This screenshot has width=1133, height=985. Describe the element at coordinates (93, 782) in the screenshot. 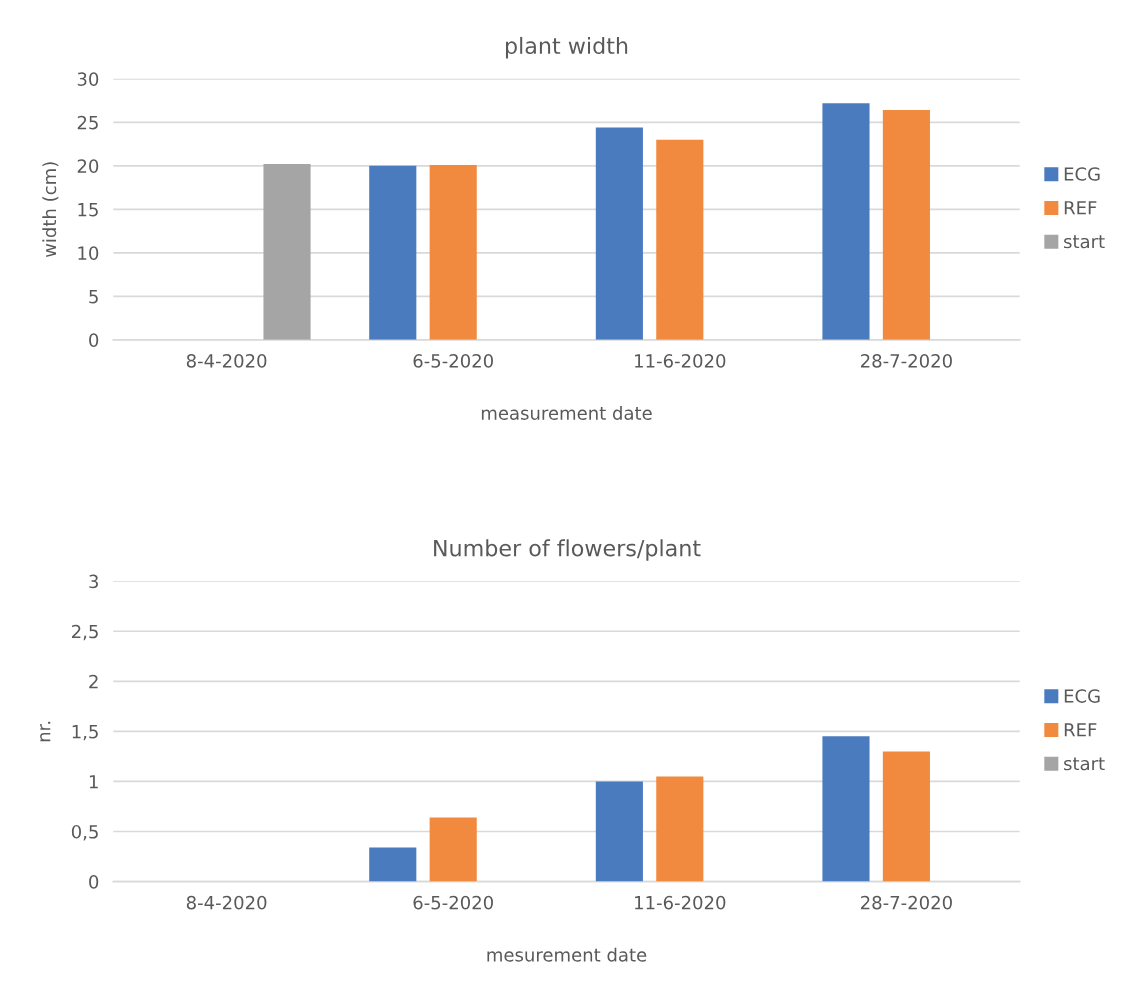

I see `y-tick-label: 1` at that location.